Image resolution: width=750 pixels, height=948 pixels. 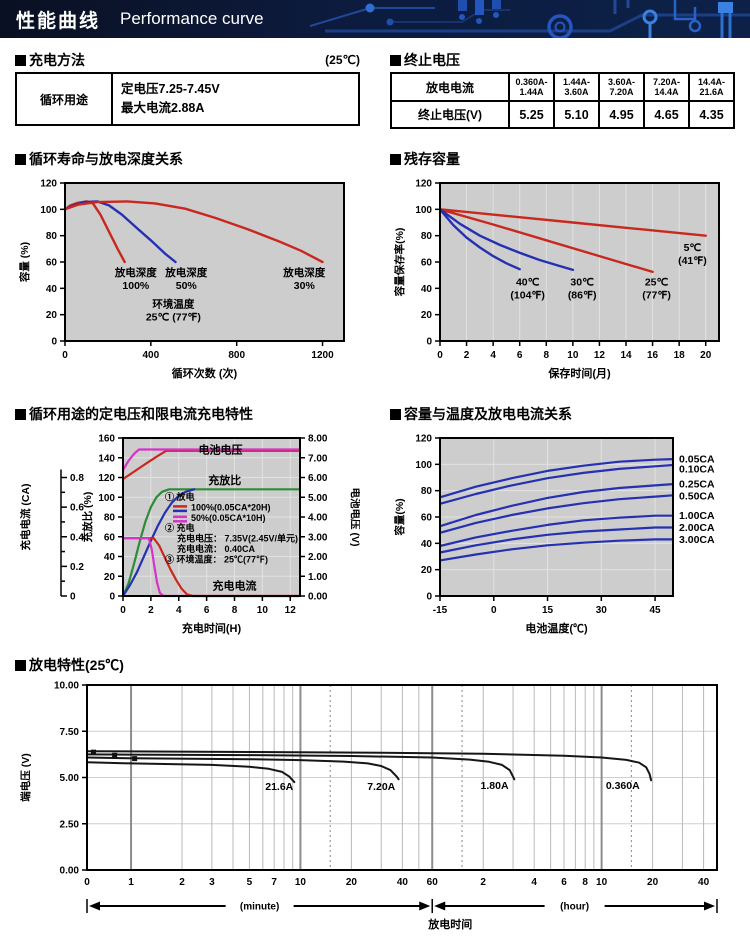 I want to click on legend-item: ③ 环境温度： 25℃(77℉), so click(x=216, y=558).